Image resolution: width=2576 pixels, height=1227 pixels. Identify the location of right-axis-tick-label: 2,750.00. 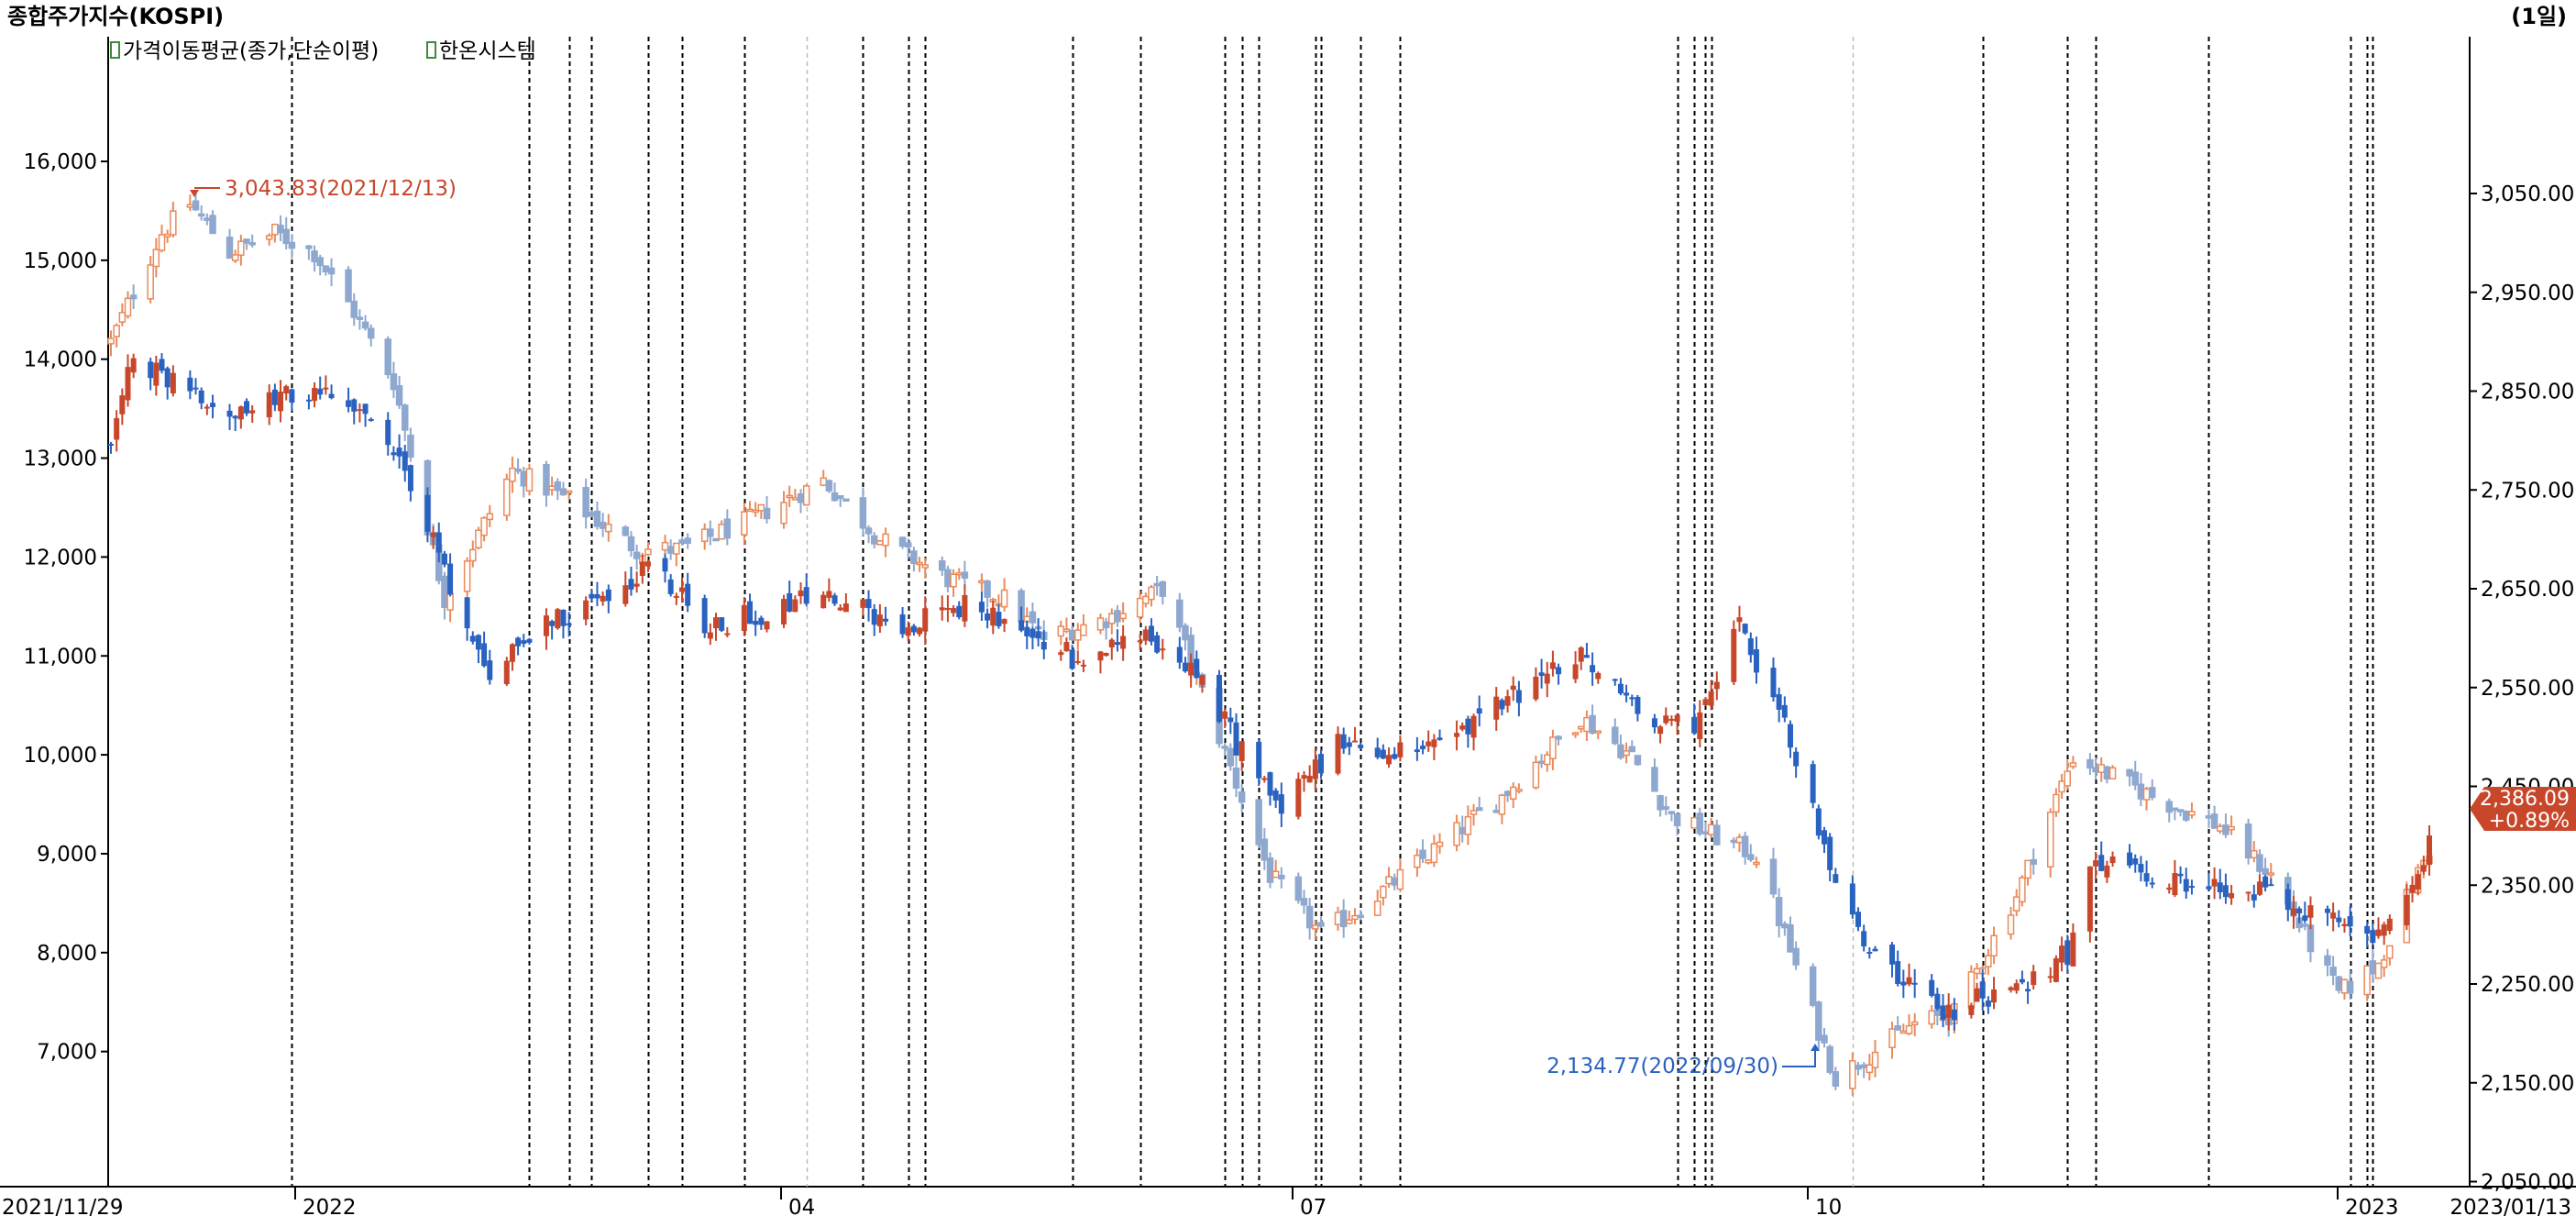
(2528, 491).